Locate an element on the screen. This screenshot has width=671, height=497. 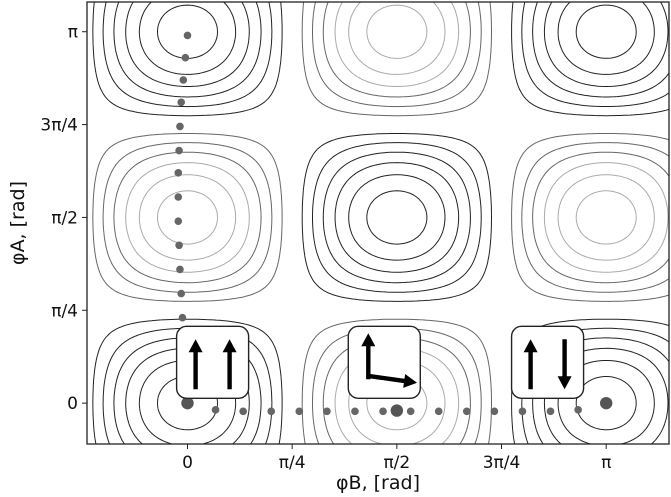
inset-perpendicular is located at coordinates (384, 362).